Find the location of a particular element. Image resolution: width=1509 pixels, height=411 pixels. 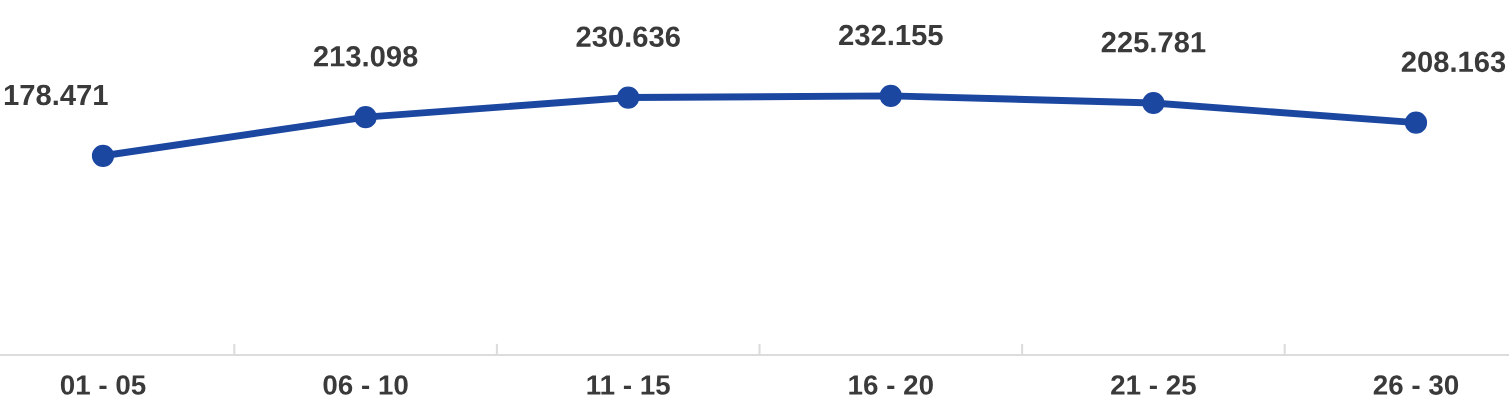

x-tick-label: 06 - 10 is located at coordinates (365, 385).